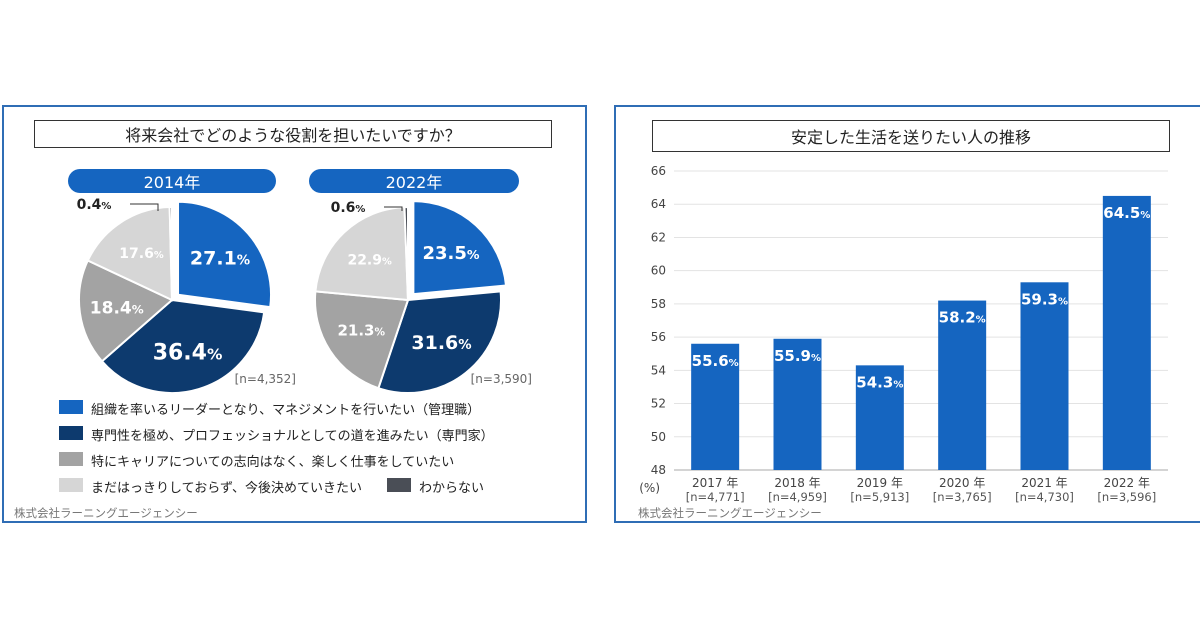 This screenshot has height=630, width=1200. What do you see at coordinates (658, 271) in the screenshot?
I see `y-tick-label: 60` at bounding box center [658, 271].